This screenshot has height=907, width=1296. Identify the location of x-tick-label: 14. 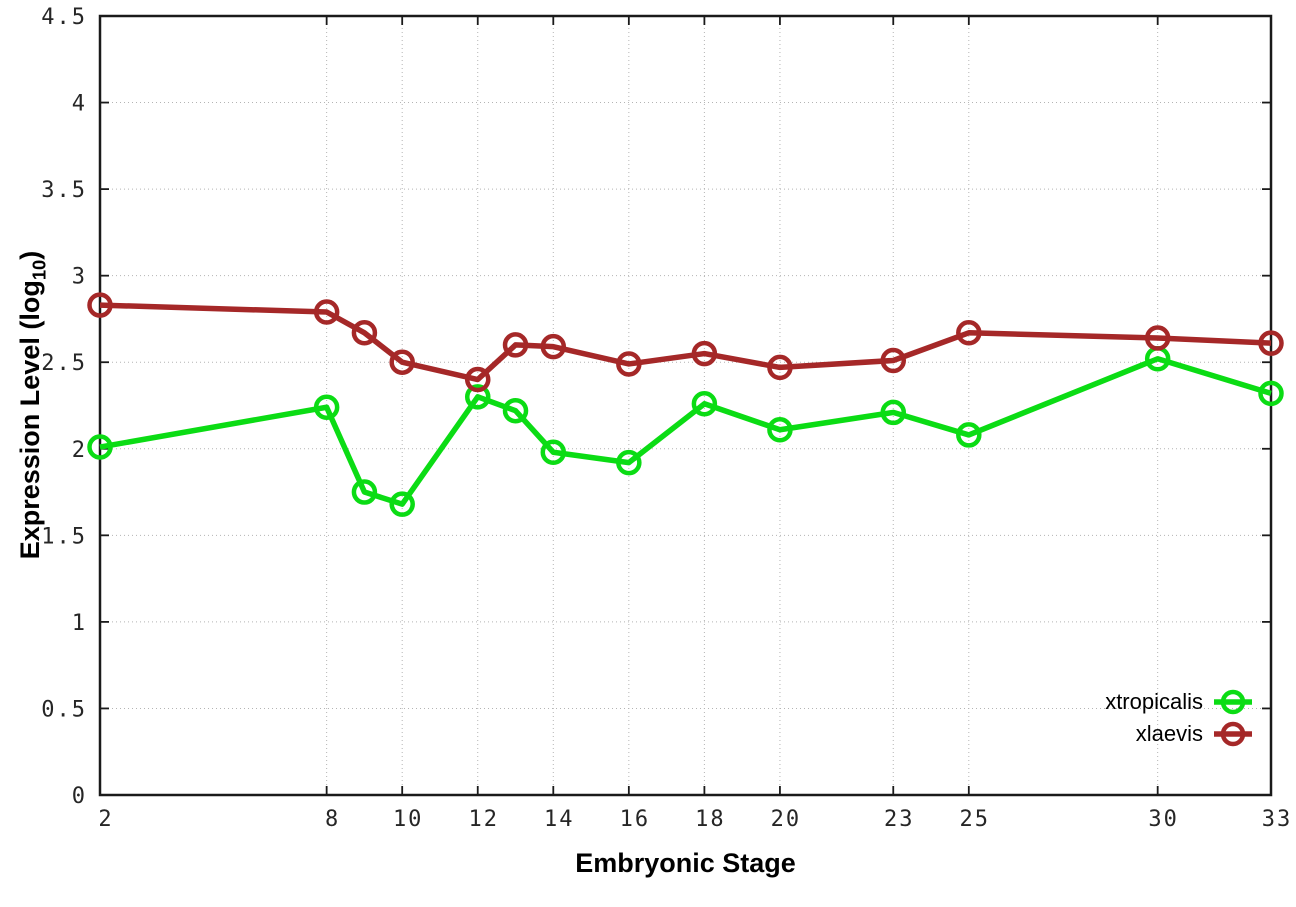
(559, 819).